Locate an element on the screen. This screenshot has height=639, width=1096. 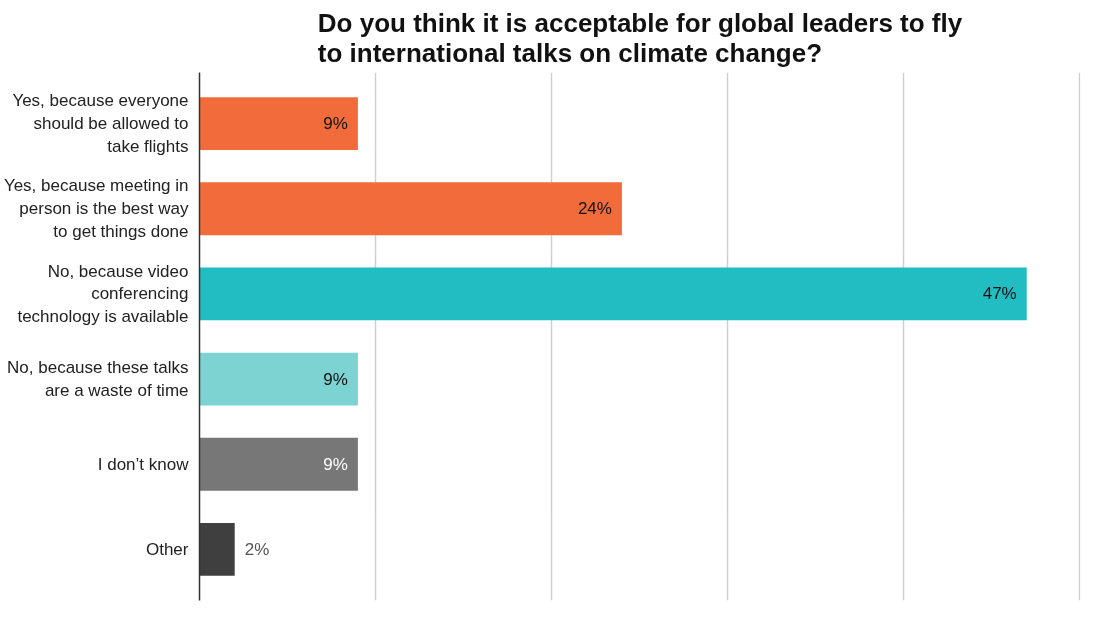
y-tick-label: Other is located at coordinates (167, 549).